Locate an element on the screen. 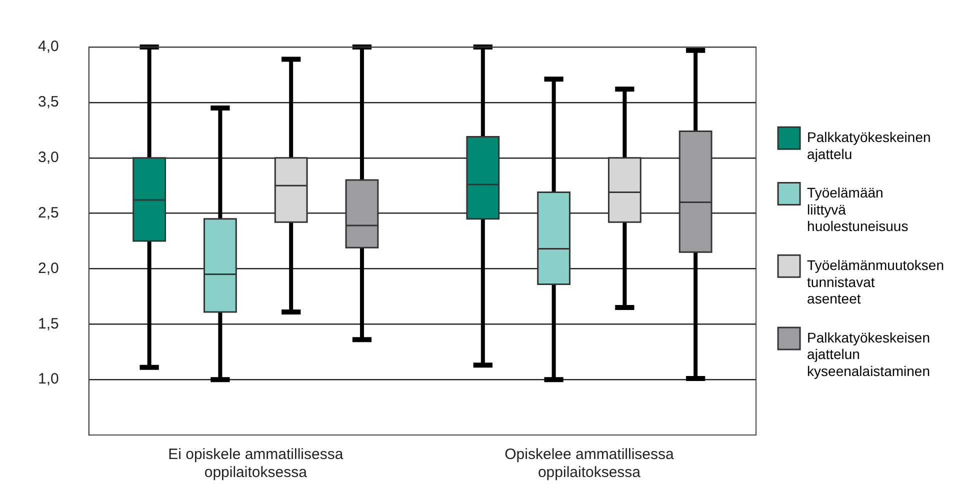 The height and width of the screenshot is (493, 978). y-tick-label: 1,5 is located at coordinates (48, 323).